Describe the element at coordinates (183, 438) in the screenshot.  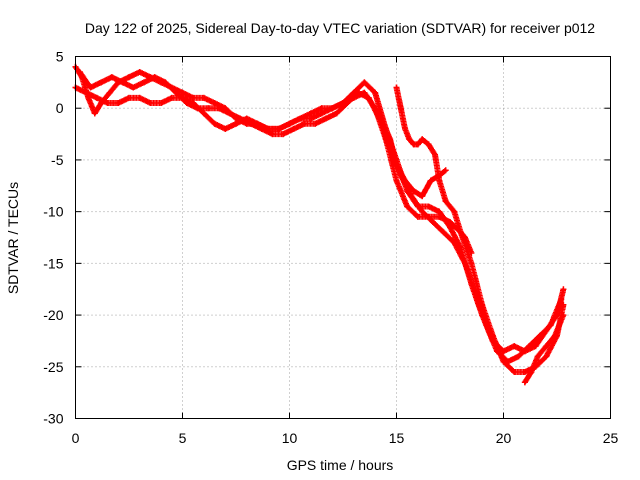
I see `x-tick-label: 5` at that location.